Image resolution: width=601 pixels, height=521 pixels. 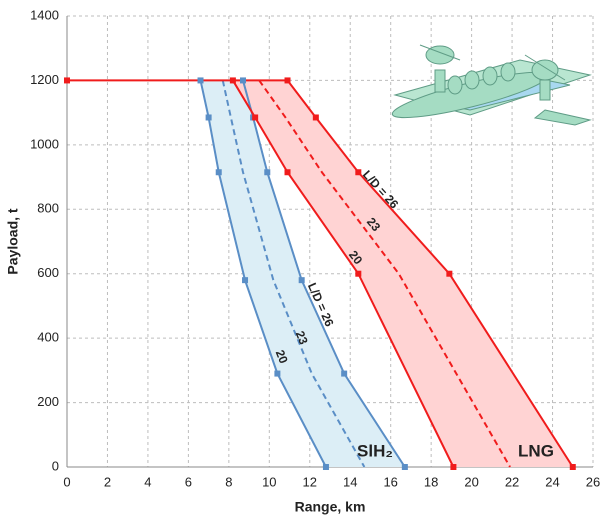 I want to click on y-tick-label: 1200, so click(x=44, y=79).